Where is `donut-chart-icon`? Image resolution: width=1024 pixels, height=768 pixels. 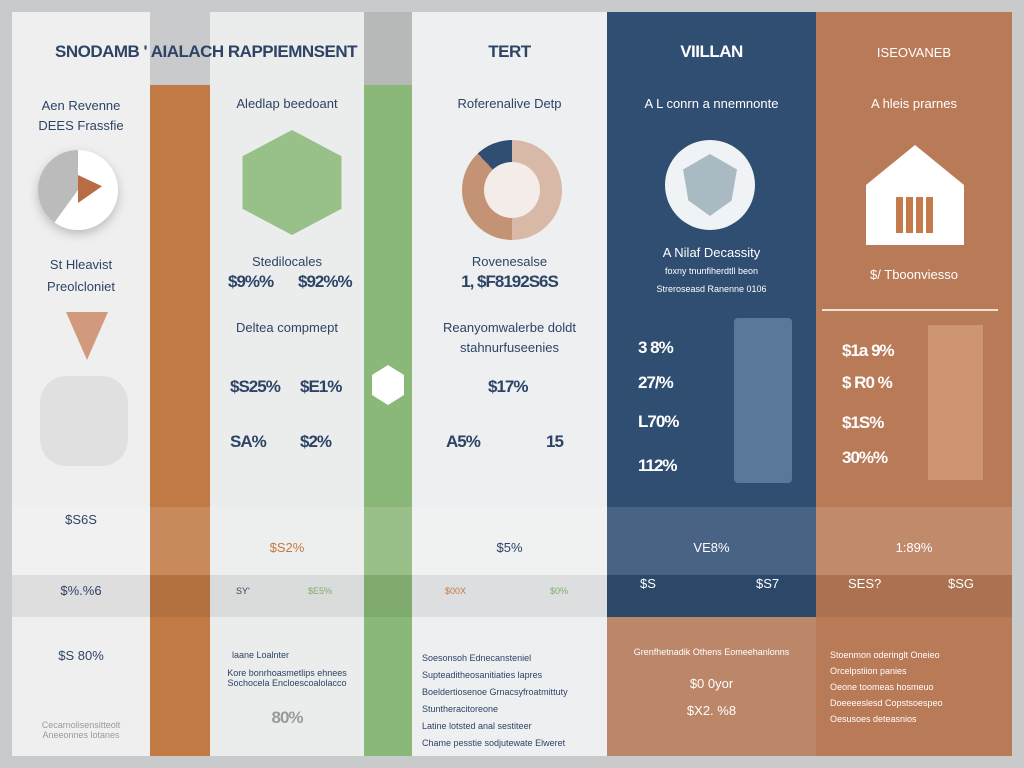
donut-chart-icon is located at coordinates (512, 190).